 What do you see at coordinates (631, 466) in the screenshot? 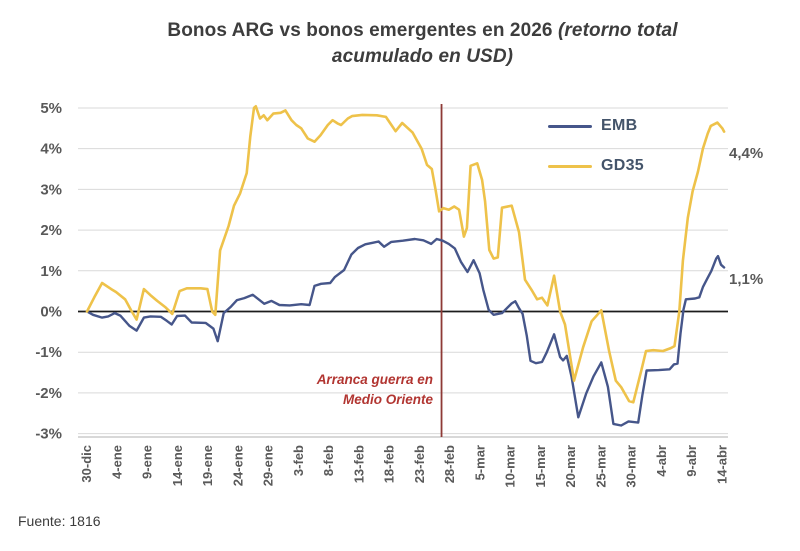
I see `svg-text: 30-mar` at bounding box center [631, 466].